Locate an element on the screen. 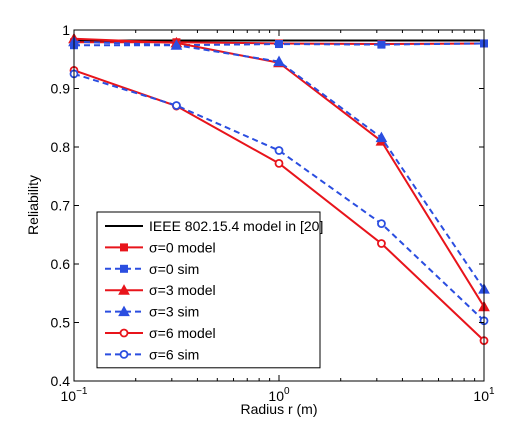 The image size is (531, 429). y-tick-label: 0.4 is located at coordinates (61, 381).